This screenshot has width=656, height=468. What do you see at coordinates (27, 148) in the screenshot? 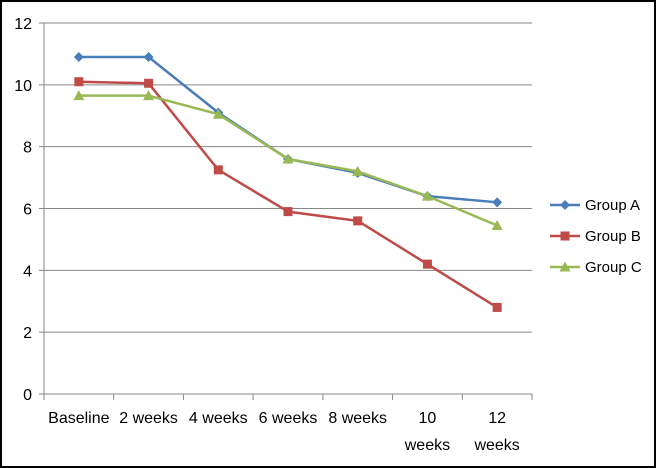
I see `y-tick-label: 8` at bounding box center [27, 148].